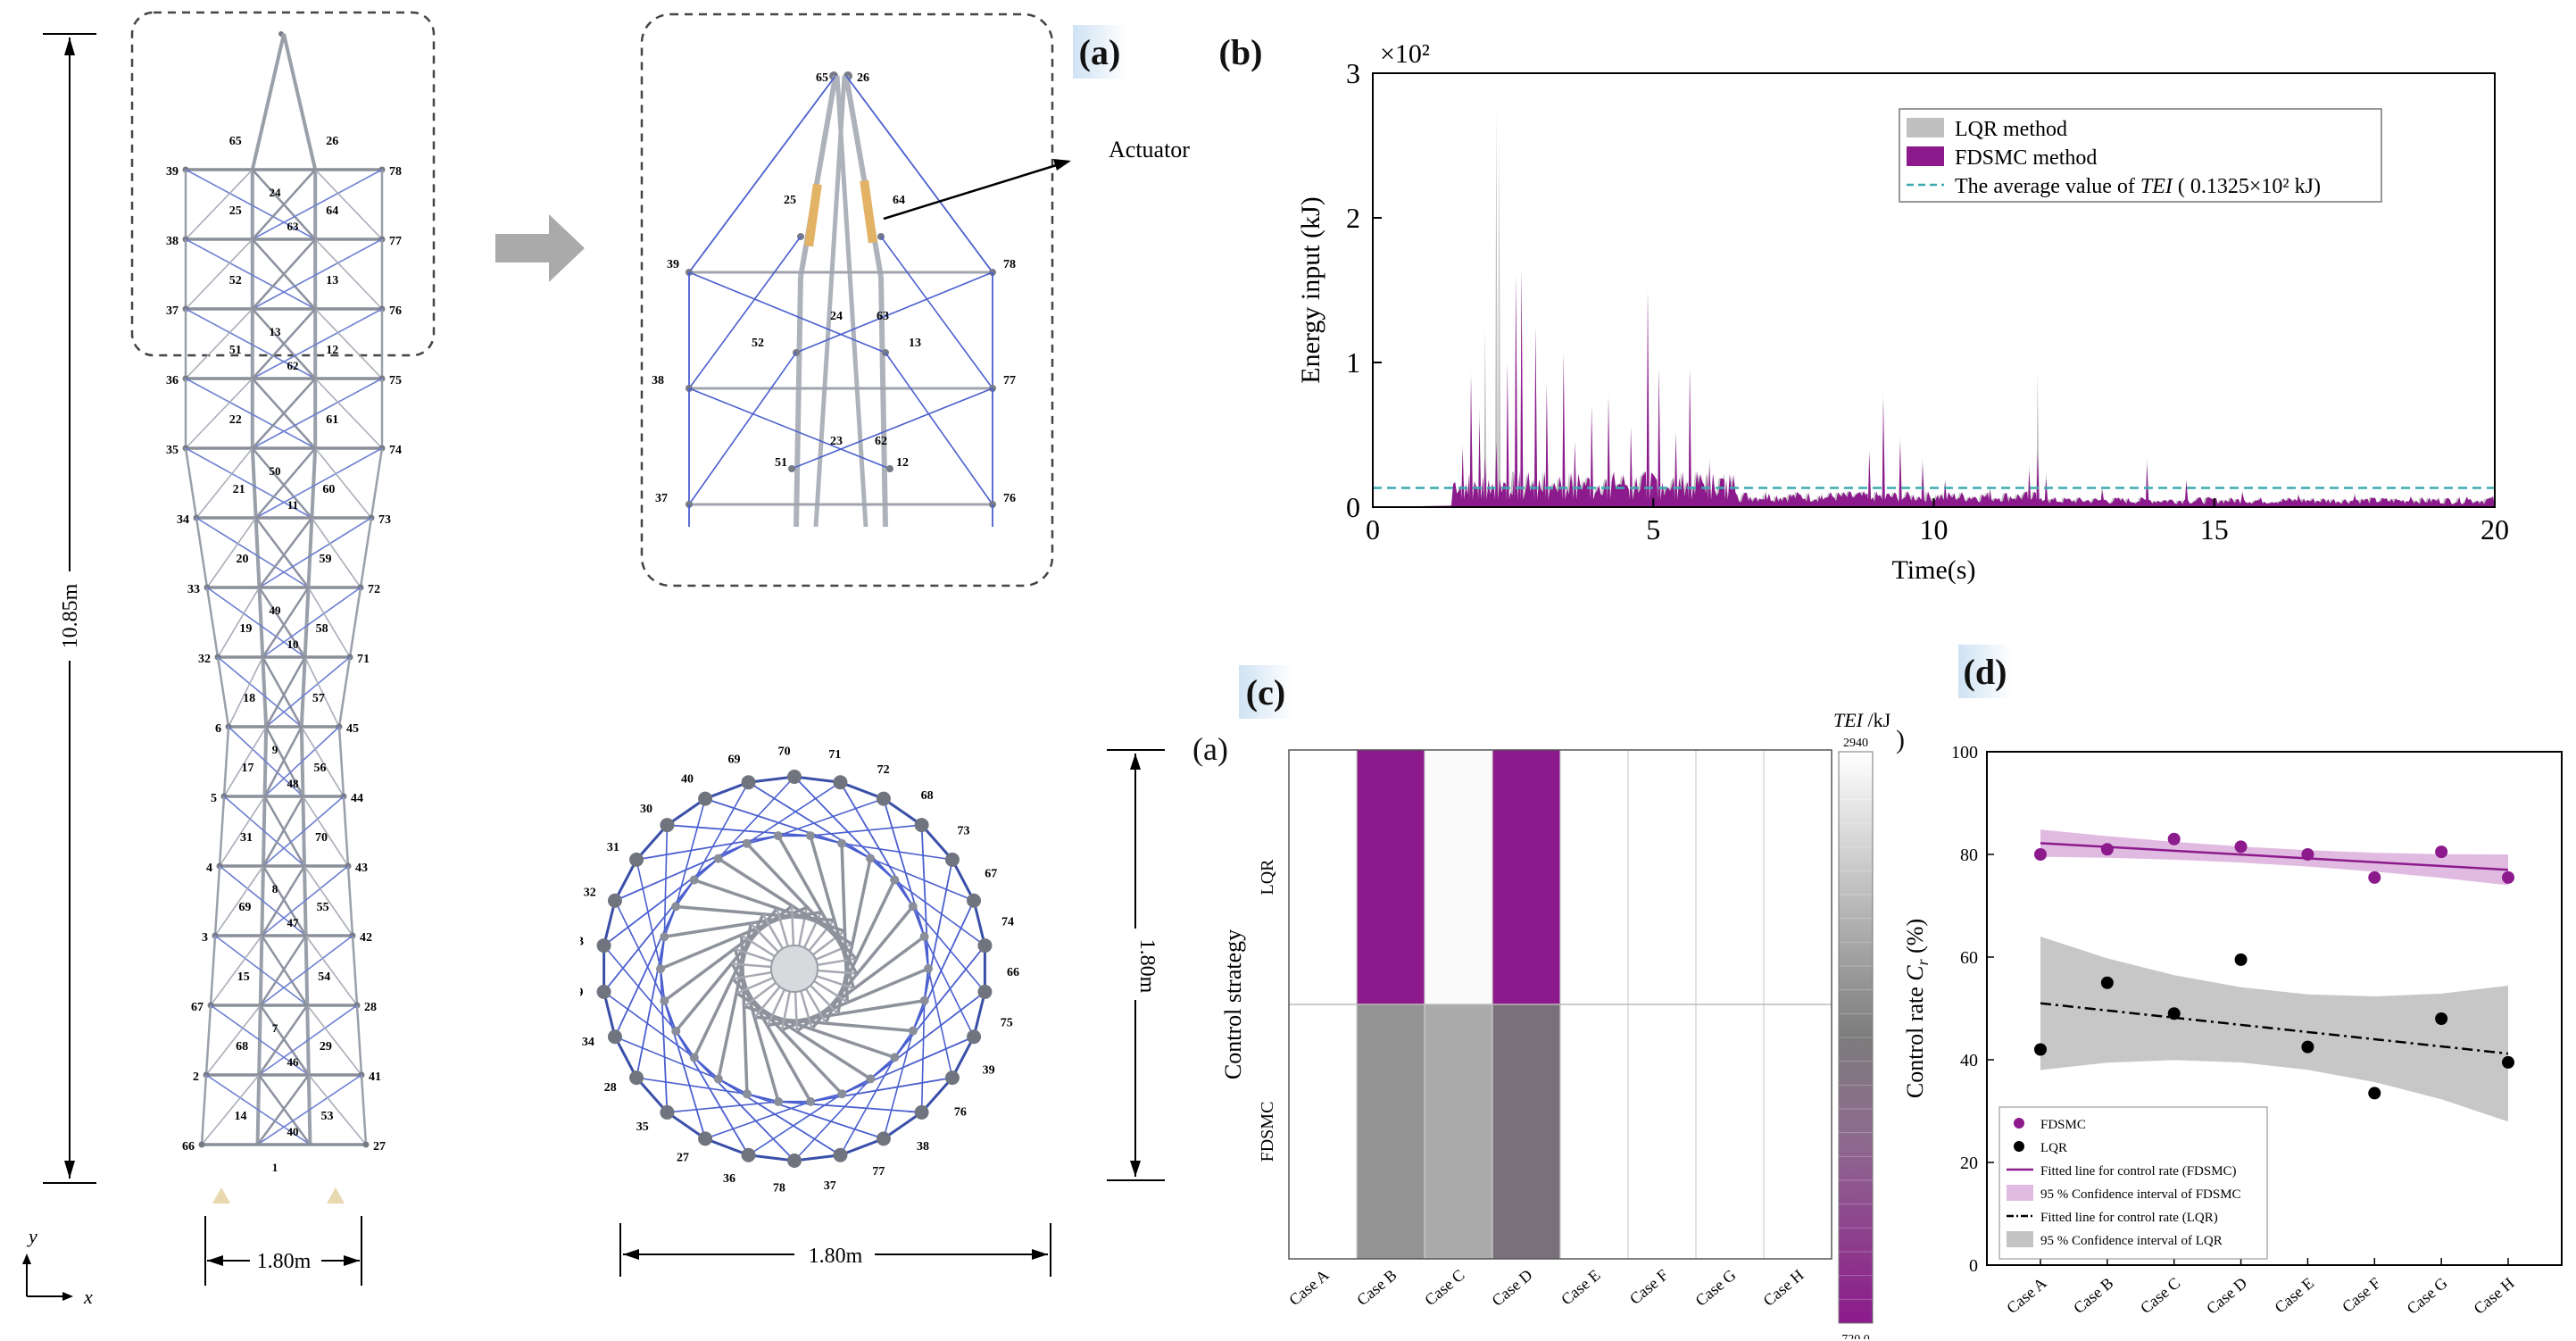 The image size is (2576, 1341). What do you see at coordinates (1010, 264) in the screenshot?
I see `detail-node-label: 78` at bounding box center [1010, 264].